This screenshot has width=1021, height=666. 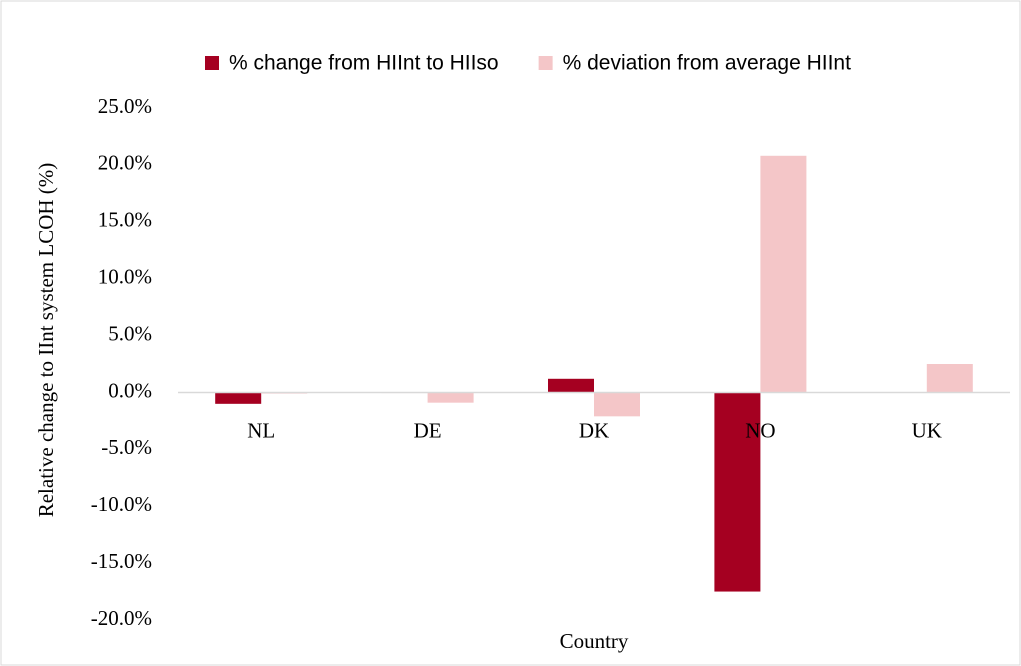 I want to click on y-tick-label: -10.0%, so click(x=121, y=504).